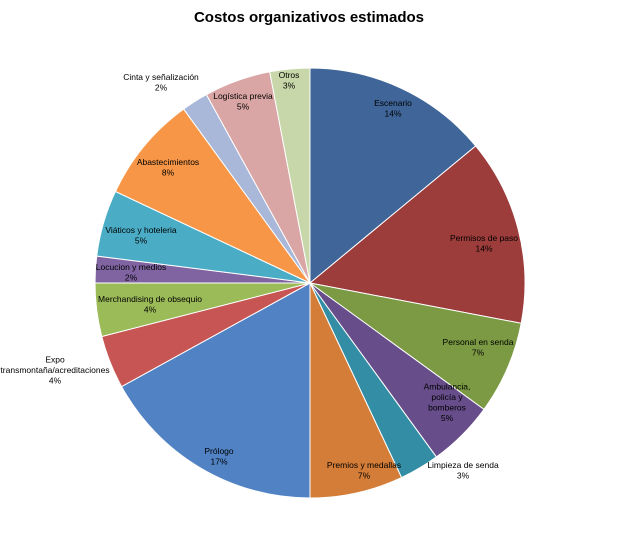 This screenshot has width=620, height=539. I want to click on slice-label: Ambulancia, policía y bomberos 5%, so click(447, 402).